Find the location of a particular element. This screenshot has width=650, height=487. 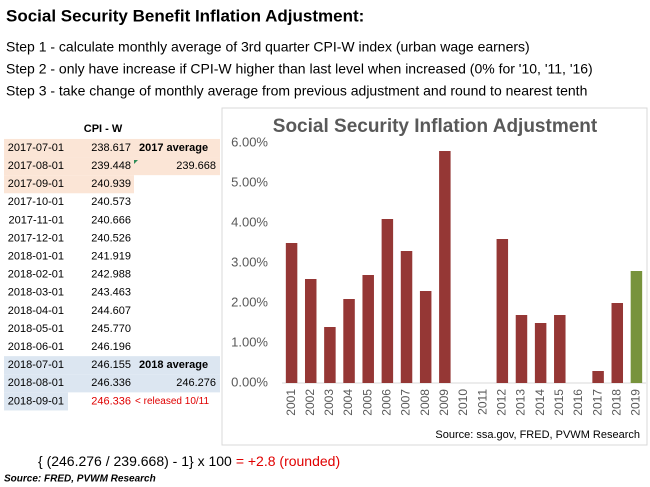

average-value: 239.668 is located at coordinates (196, 166).